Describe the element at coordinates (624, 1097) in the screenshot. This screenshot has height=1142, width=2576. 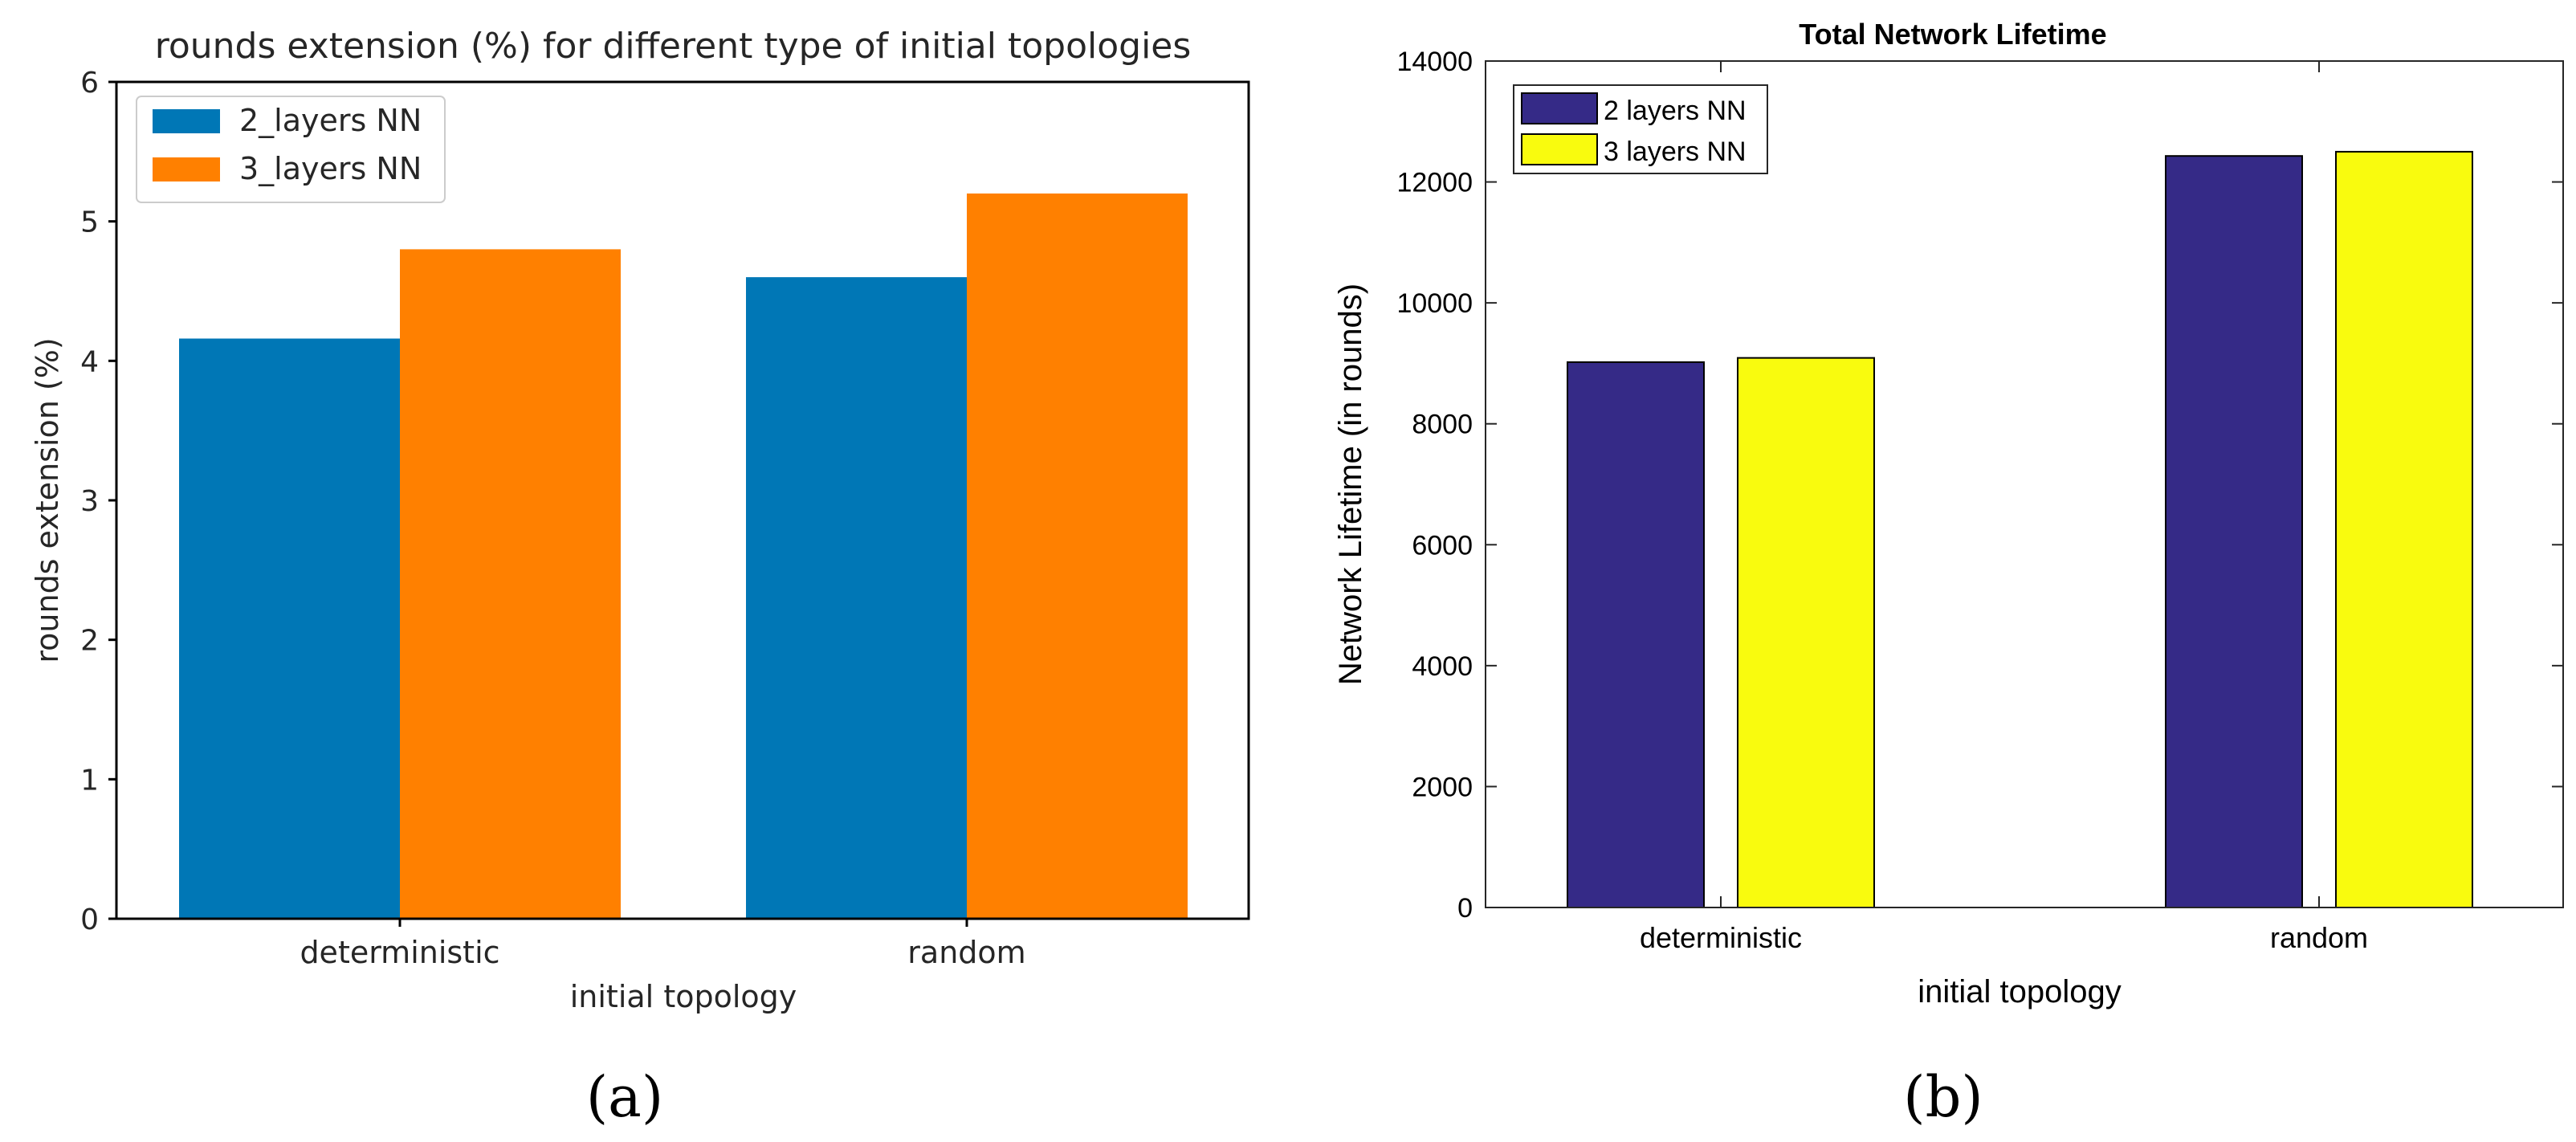
I see `panel-a-caption: (a)` at that location.